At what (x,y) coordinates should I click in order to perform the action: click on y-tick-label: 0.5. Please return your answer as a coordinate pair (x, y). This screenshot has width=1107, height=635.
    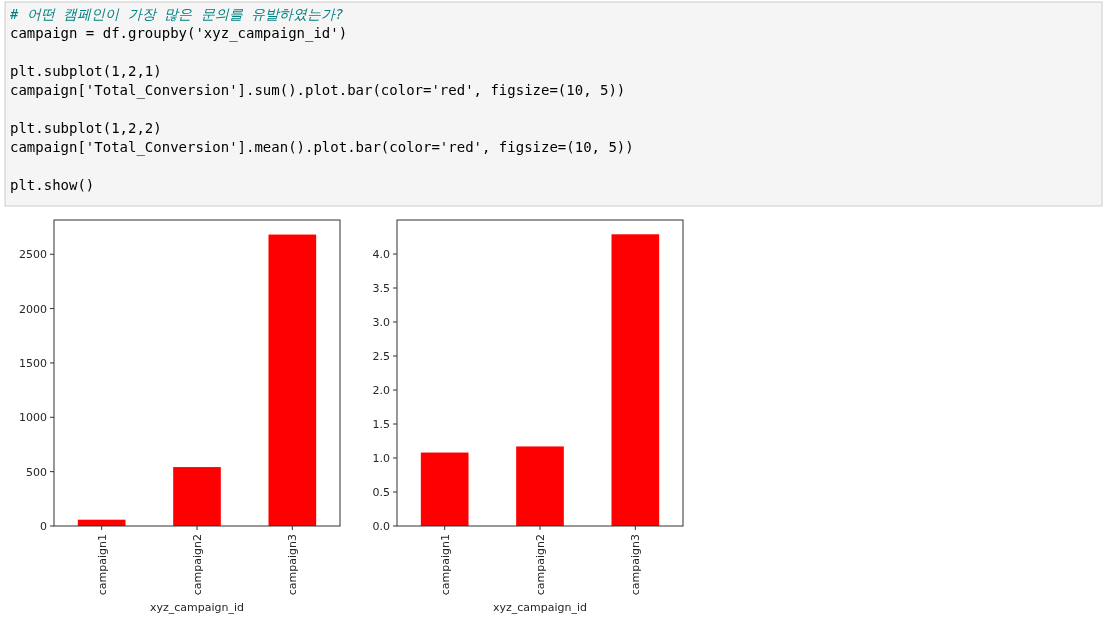
    Looking at the image, I should click on (381, 492).